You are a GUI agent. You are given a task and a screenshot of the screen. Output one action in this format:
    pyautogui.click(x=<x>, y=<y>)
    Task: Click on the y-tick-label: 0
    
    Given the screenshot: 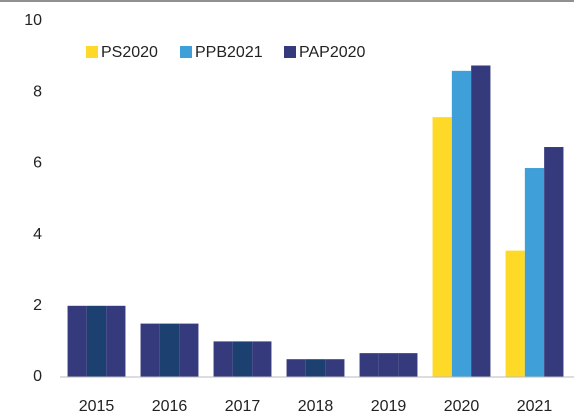 What is the action you would take?
    pyautogui.click(x=37, y=376)
    